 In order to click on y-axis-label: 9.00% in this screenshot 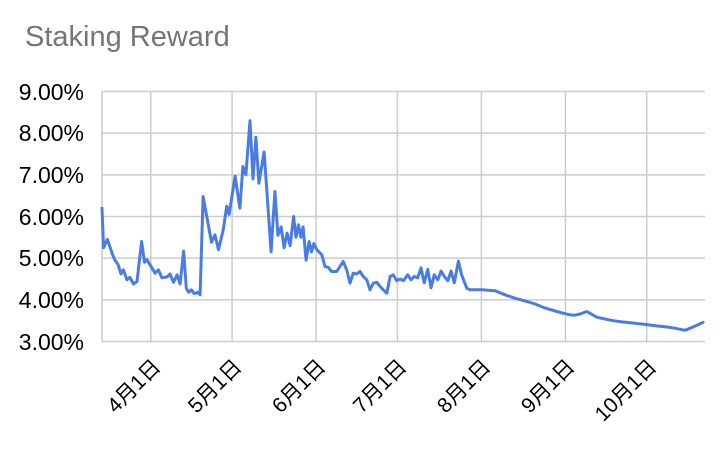, I will do `click(51, 91)`.